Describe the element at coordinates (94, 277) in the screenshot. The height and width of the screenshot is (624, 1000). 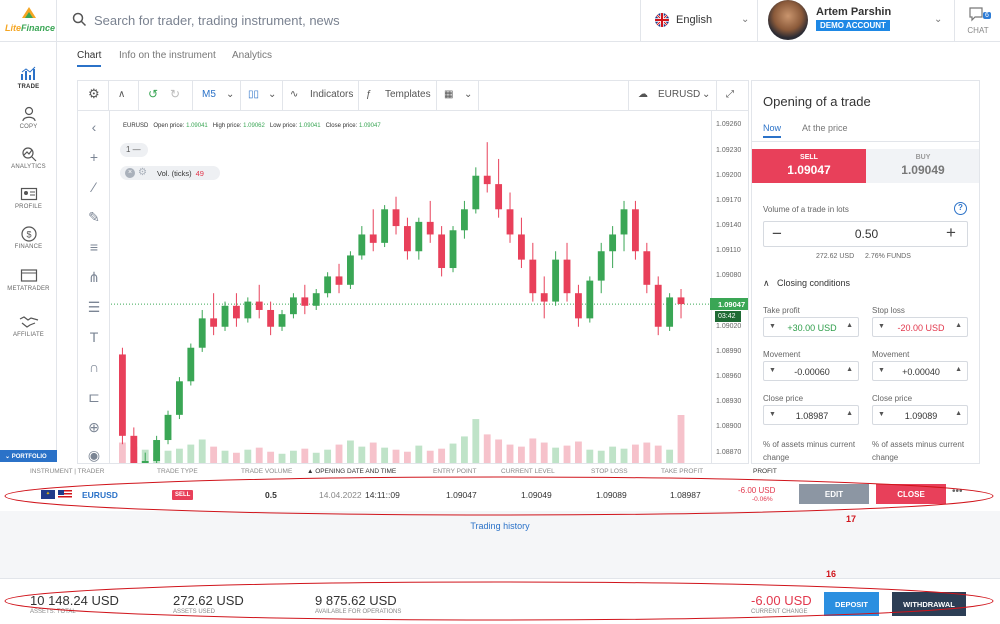
I see `pitchfork-icon: ⋔` at that location.